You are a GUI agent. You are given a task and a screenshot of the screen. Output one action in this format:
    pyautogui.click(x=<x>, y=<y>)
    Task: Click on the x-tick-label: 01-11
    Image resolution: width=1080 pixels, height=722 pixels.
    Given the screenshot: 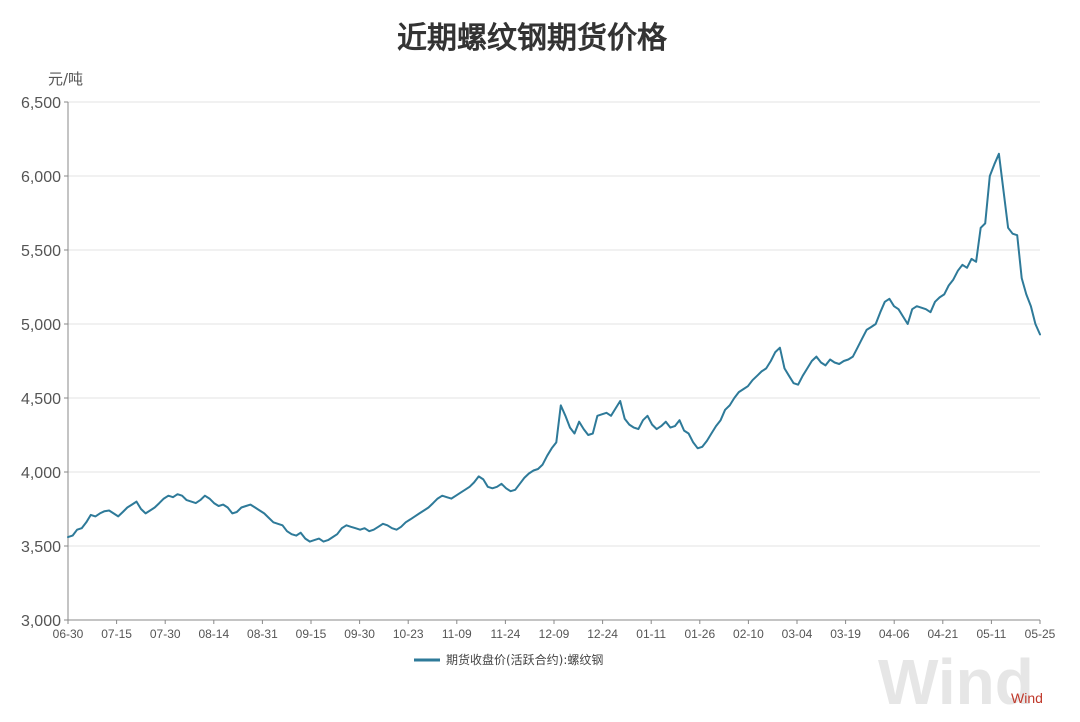 What is the action you would take?
    pyautogui.click(x=651, y=634)
    